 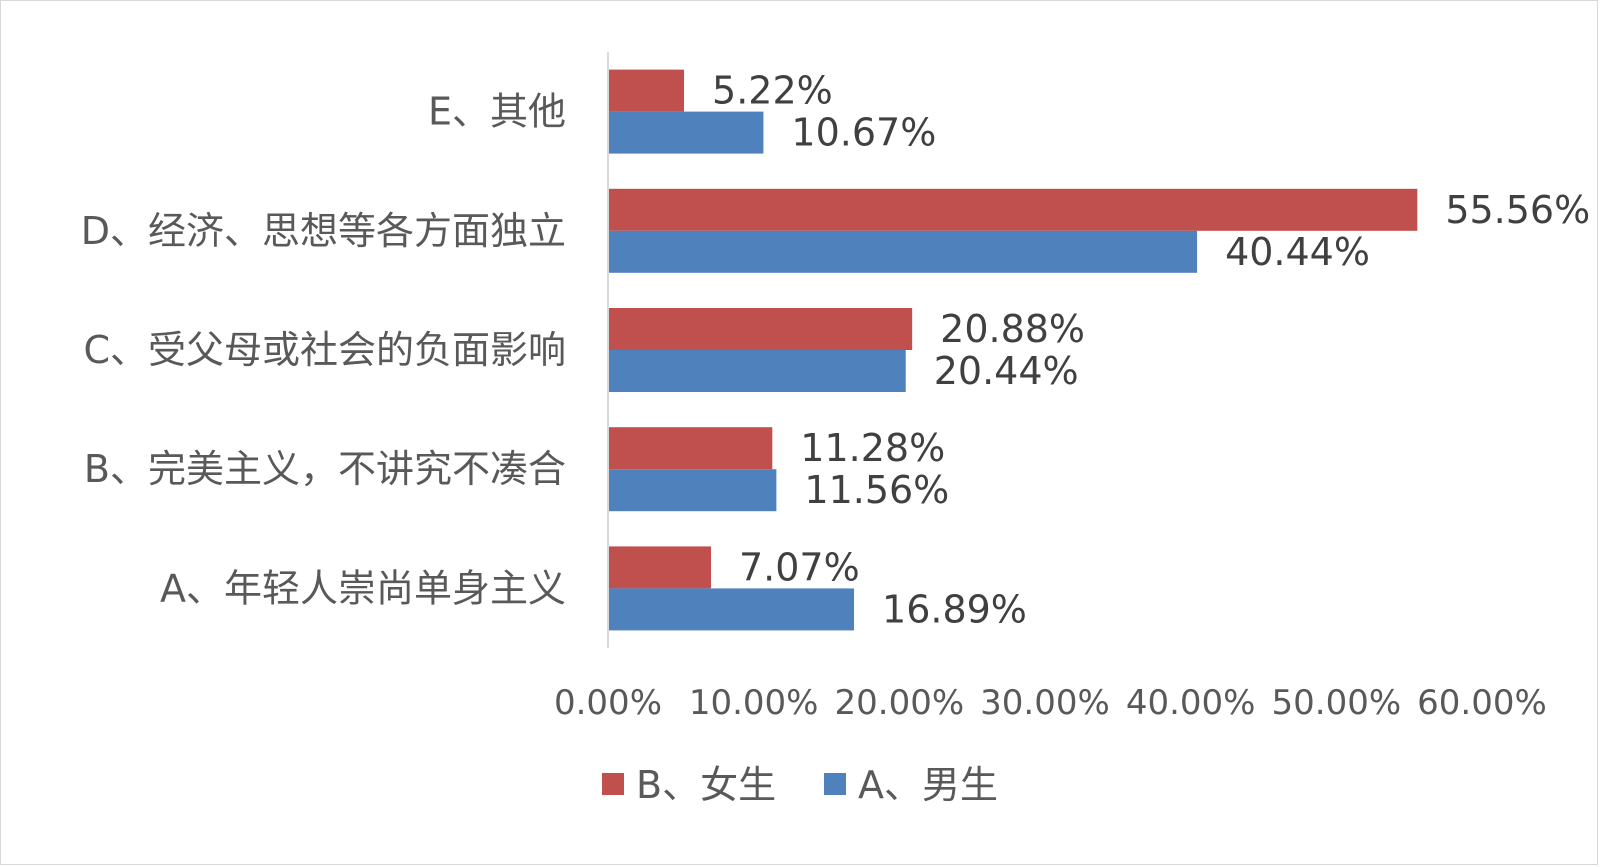 I want to click on legend-label: B、女生, so click(x=706, y=785).